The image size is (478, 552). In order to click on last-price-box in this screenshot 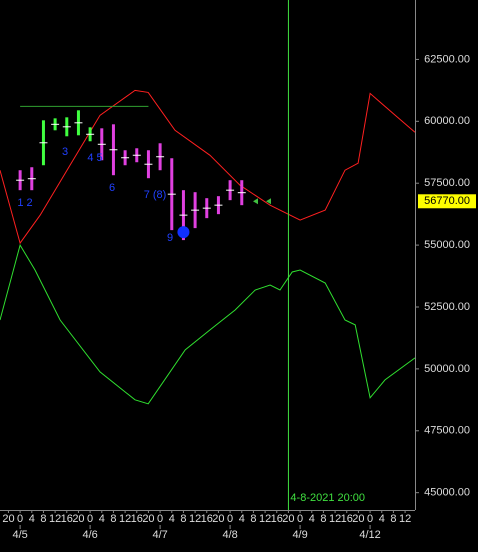, I will do `click(447, 201)`.